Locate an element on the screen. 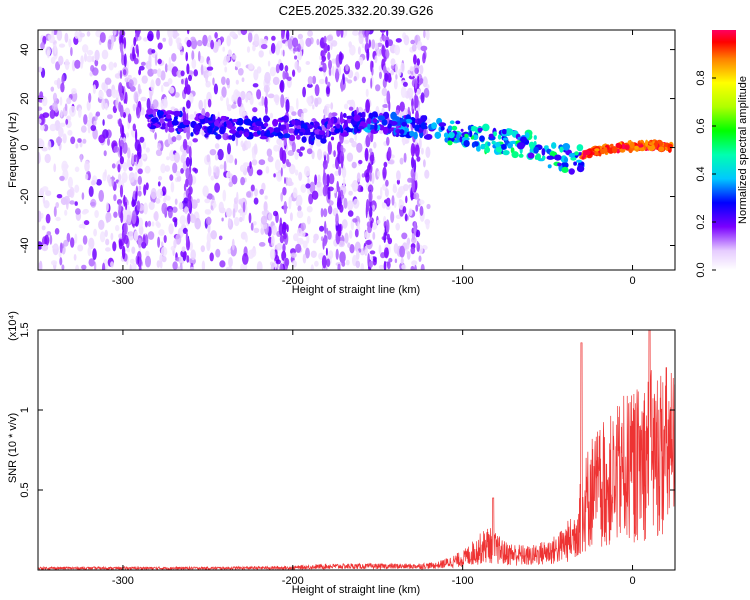 Image resolution: width=750 pixels, height=600 pixels. spectrogram-y-tick-label: -40 is located at coordinates (25, 246).